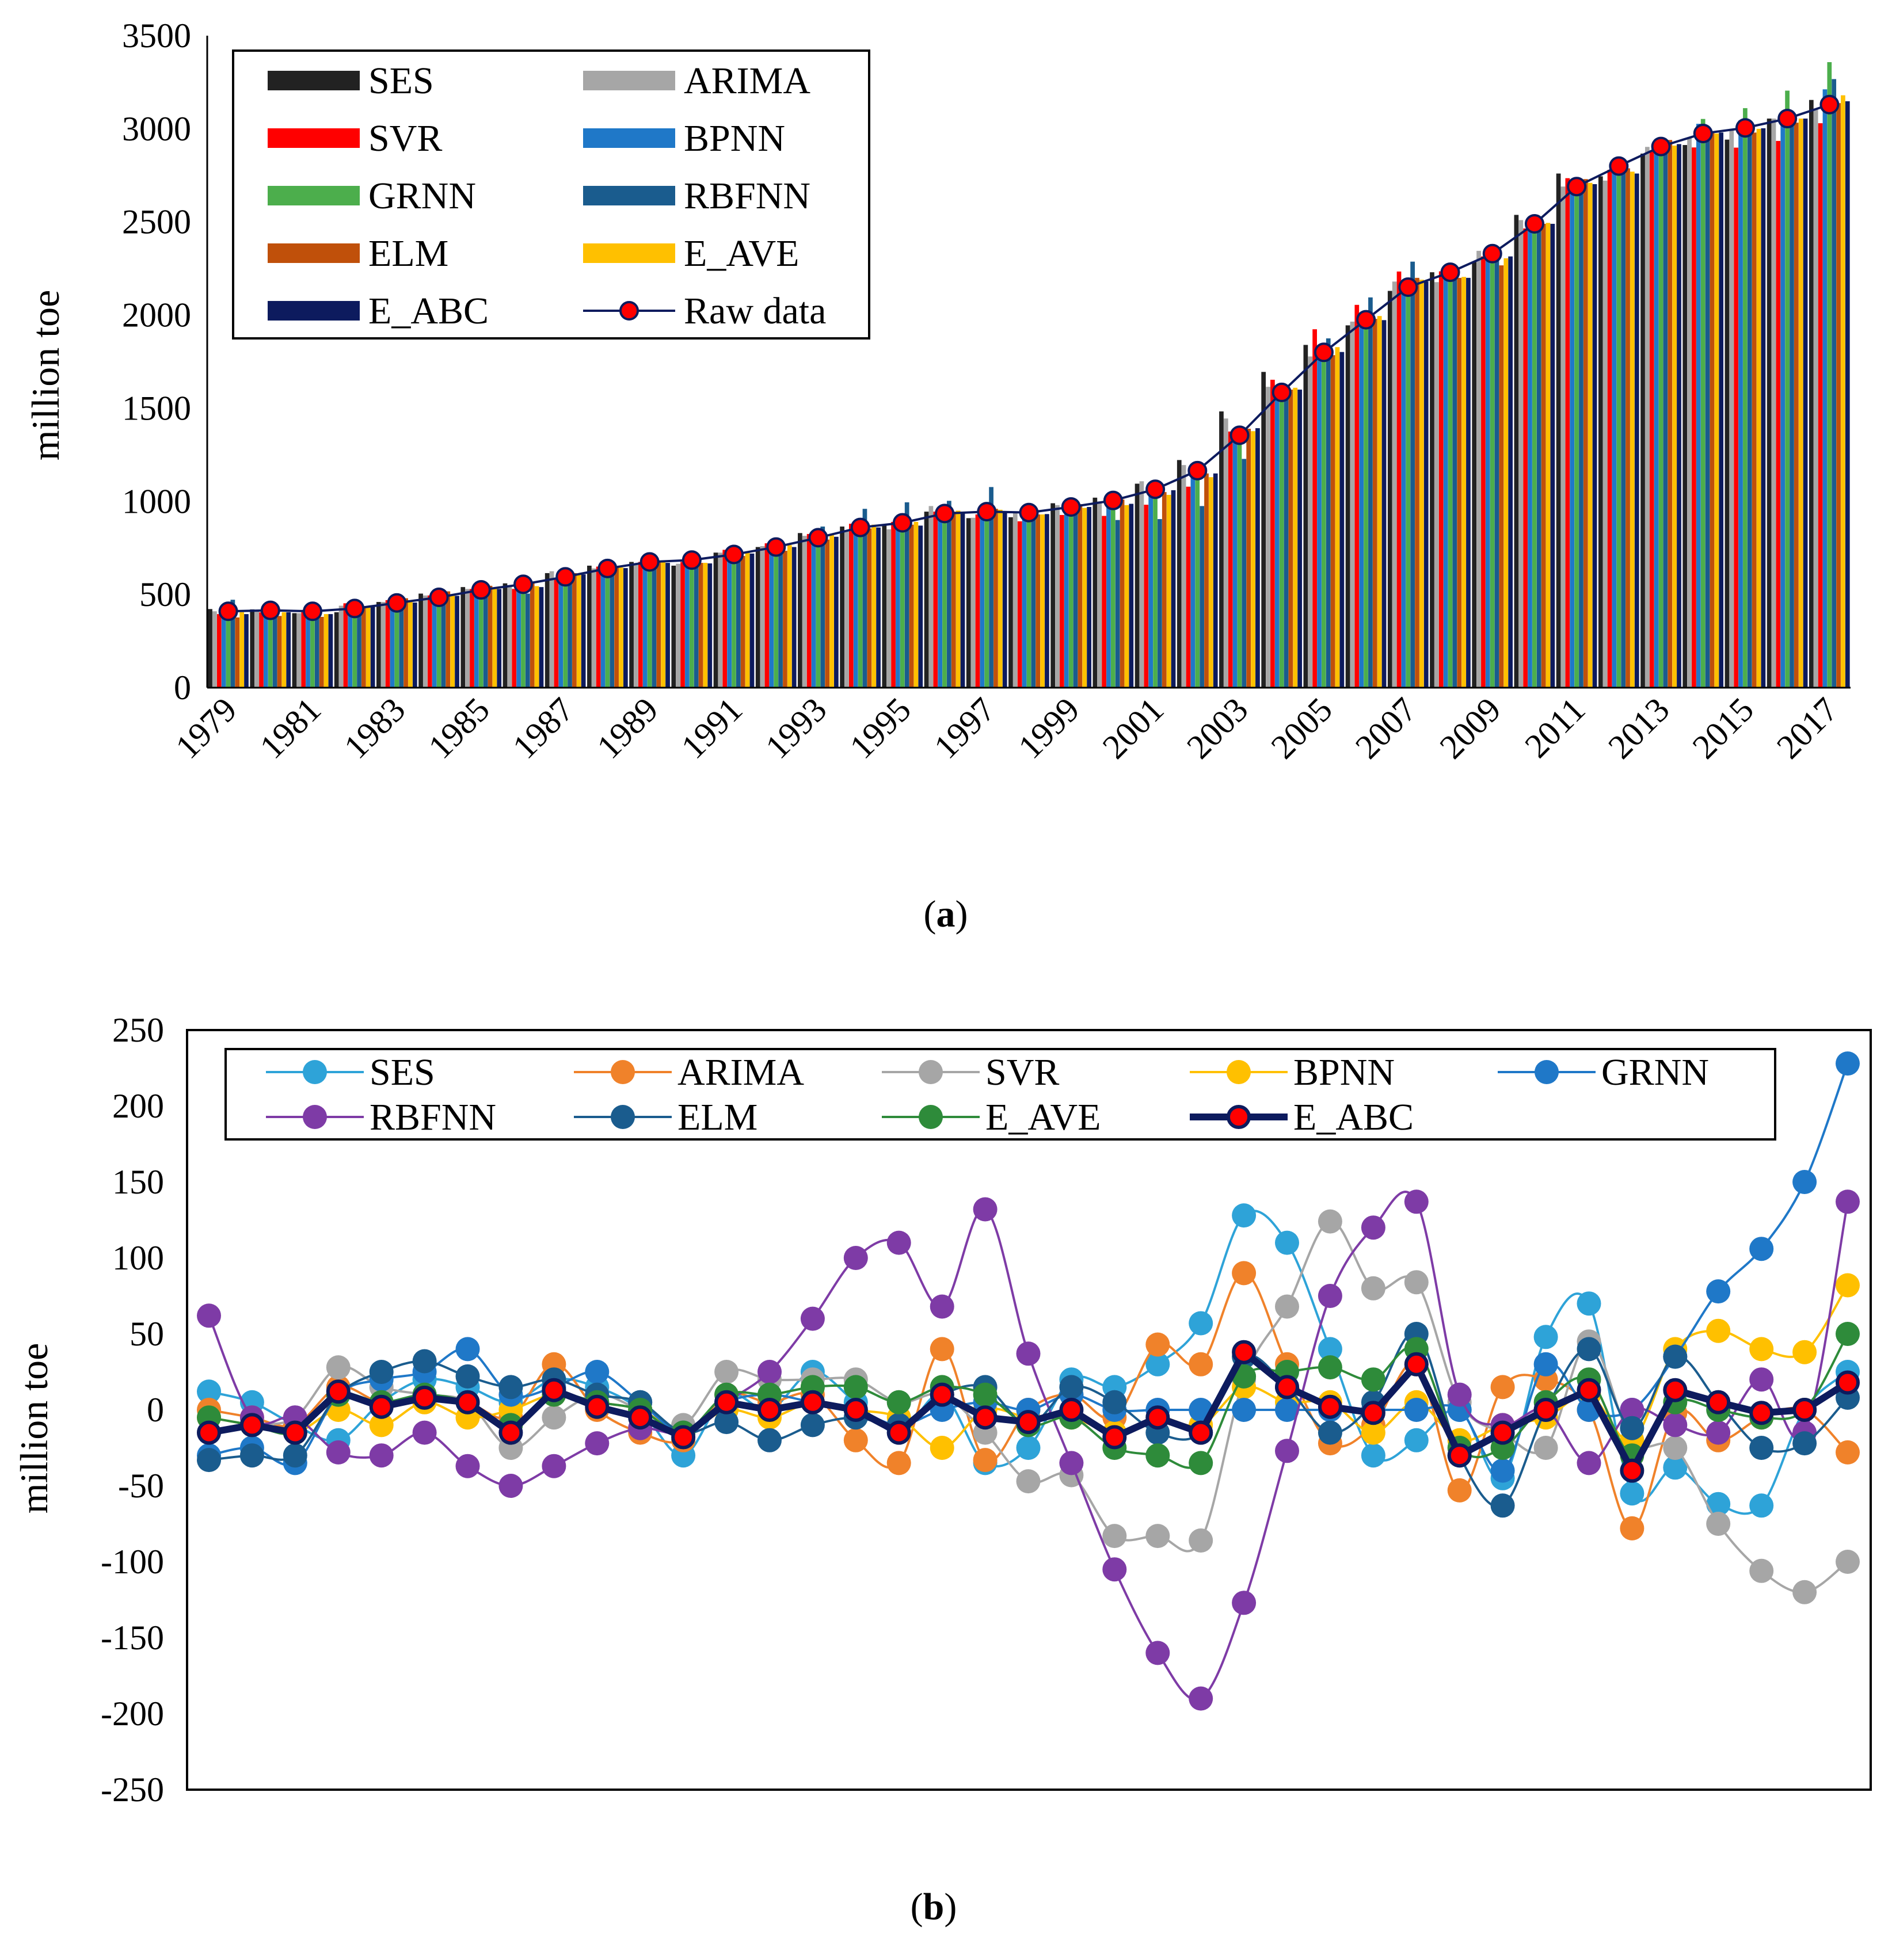 The image size is (1892, 1960). Describe the element at coordinates (1538, 455) in the screenshot. I see `bar-rbfnn-2010` at that location.